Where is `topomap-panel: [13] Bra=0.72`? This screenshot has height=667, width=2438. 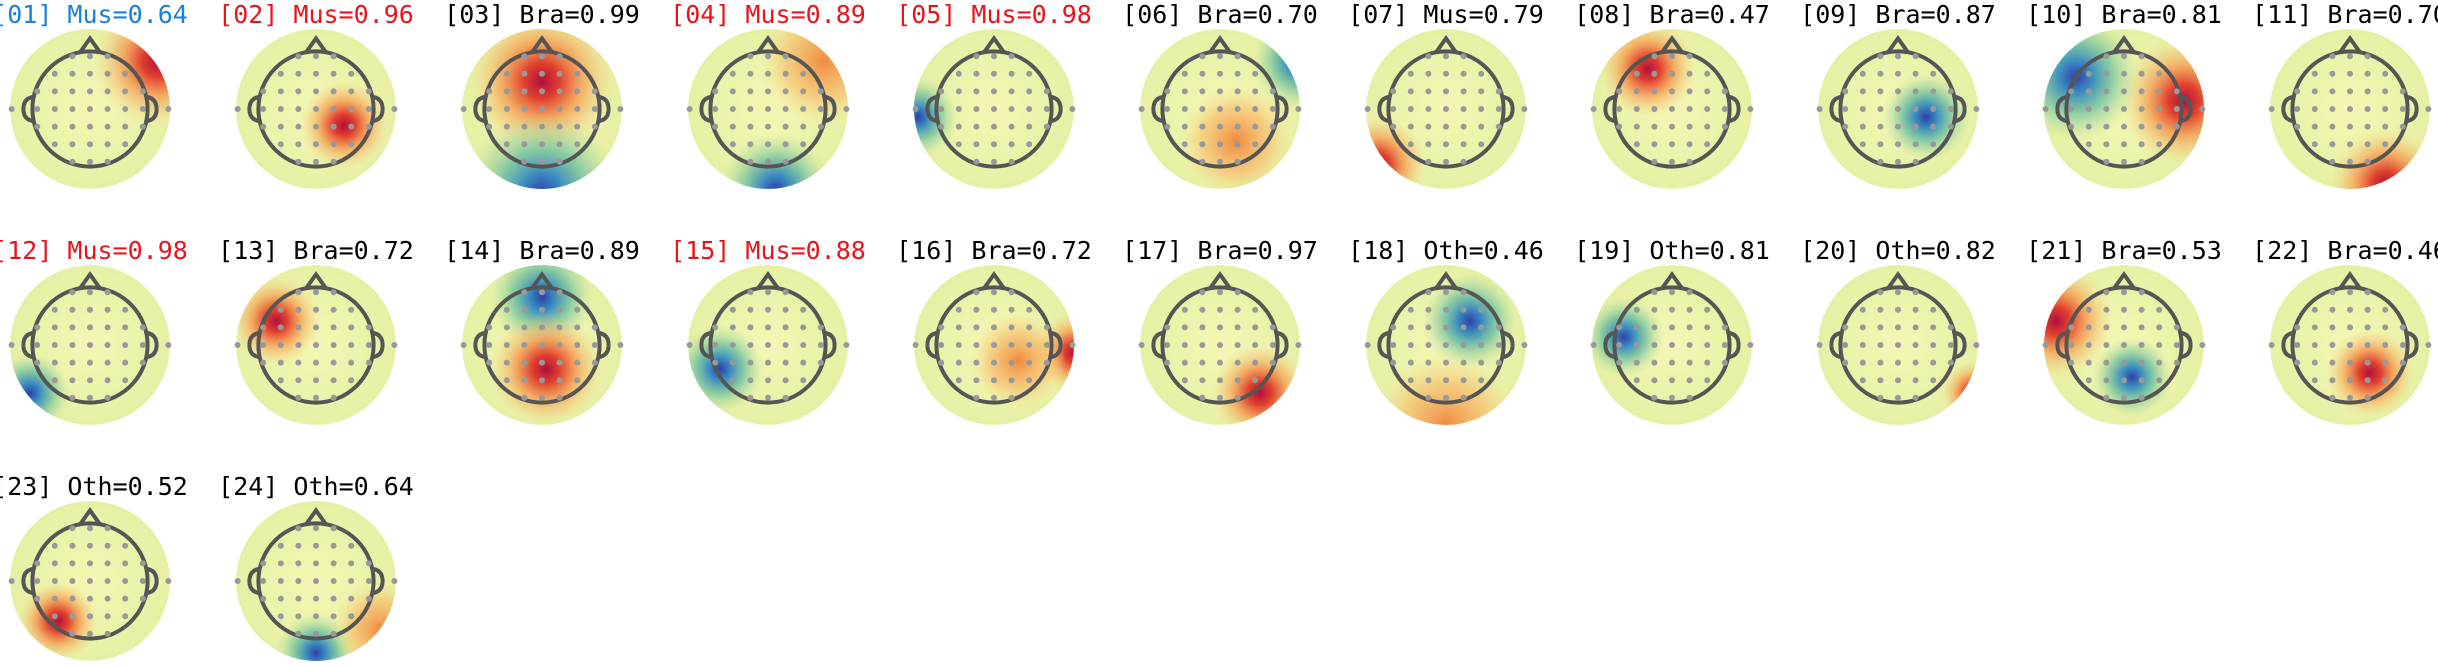 topomap-panel: [13] Bra=0.72 is located at coordinates (316, 330).